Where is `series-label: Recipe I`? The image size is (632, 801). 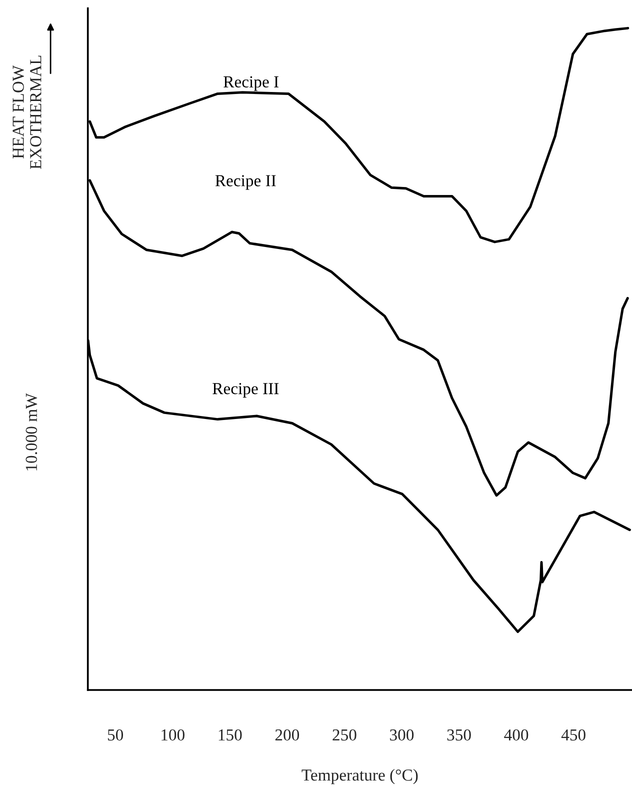 series-label: Recipe I is located at coordinates (251, 83).